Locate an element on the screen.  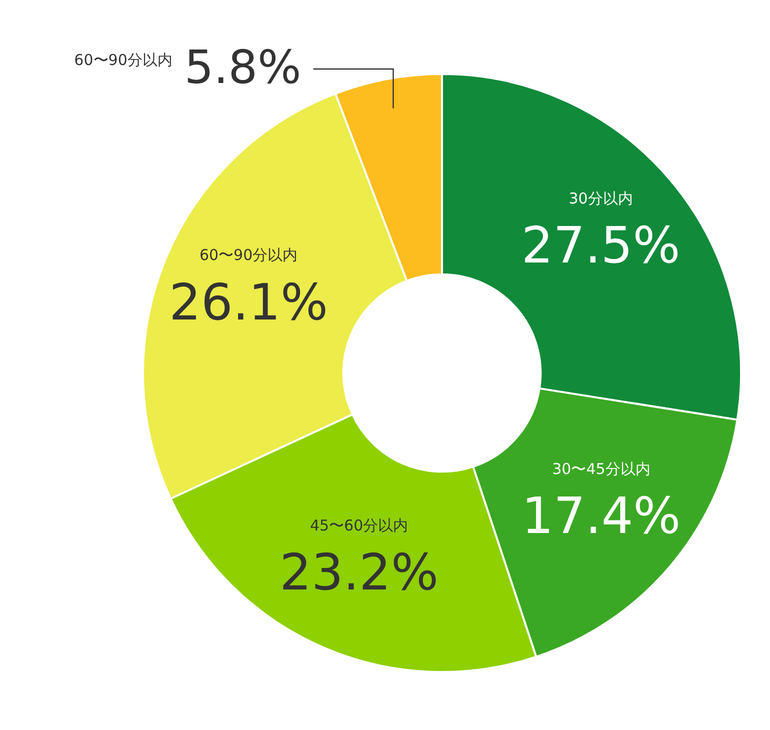
slice-label: 30〜45分以内 is located at coordinates (601, 469).